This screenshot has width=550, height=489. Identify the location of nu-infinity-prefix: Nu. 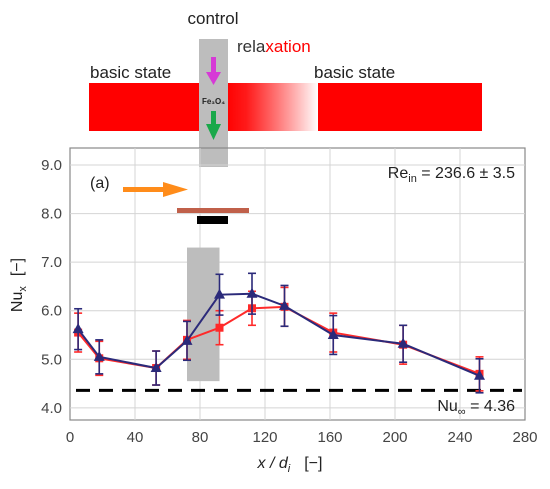
(447, 406).